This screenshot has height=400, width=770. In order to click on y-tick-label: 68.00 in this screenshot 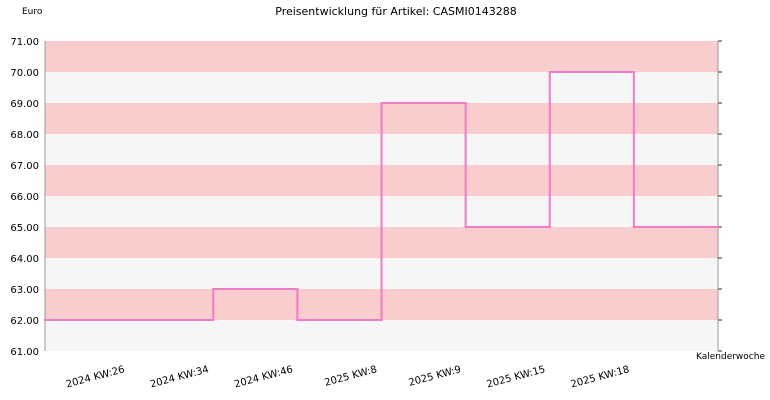, I will do `click(24, 135)`.